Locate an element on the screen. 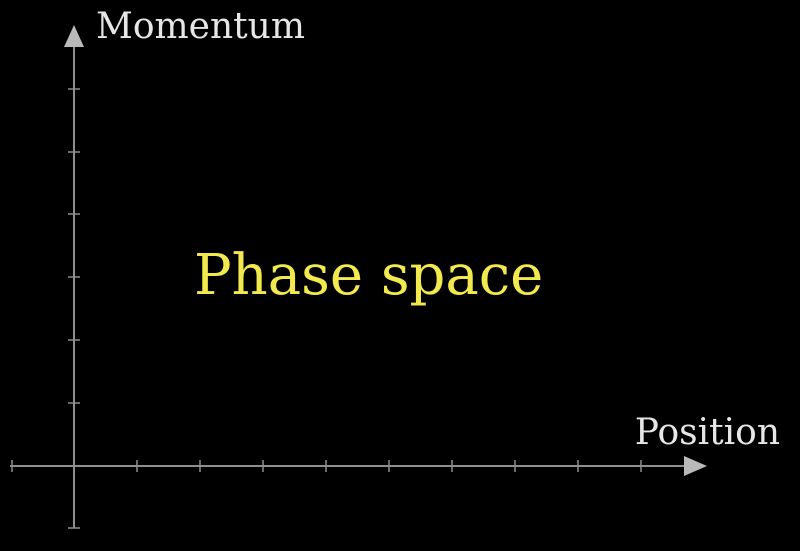 The image size is (800, 551). phase-space-label: Phase space is located at coordinates (368, 275).